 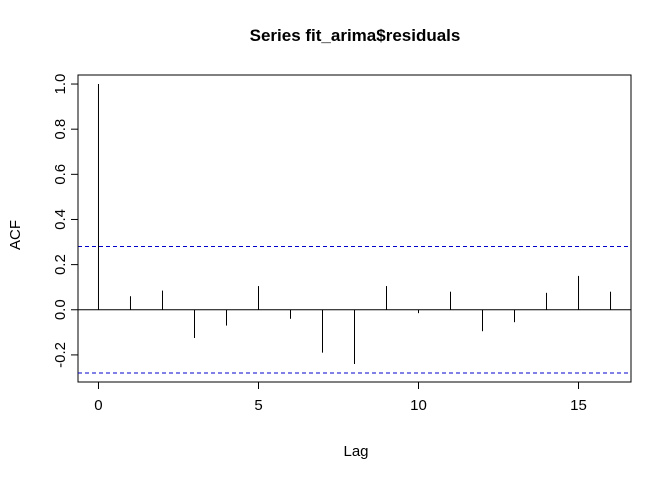 What do you see at coordinates (578, 405) in the screenshot?
I see `x-tick-label-15: 15` at bounding box center [578, 405].